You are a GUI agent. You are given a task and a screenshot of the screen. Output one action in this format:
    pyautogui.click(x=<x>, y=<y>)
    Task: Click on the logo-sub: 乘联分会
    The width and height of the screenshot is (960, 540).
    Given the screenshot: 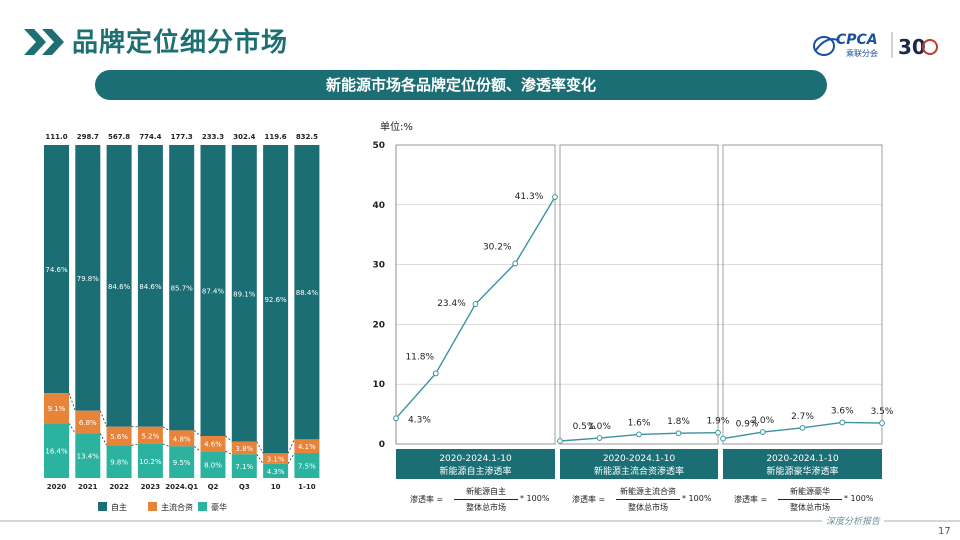 What is the action you would take?
    pyautogui.click(x=862, y=53)
    